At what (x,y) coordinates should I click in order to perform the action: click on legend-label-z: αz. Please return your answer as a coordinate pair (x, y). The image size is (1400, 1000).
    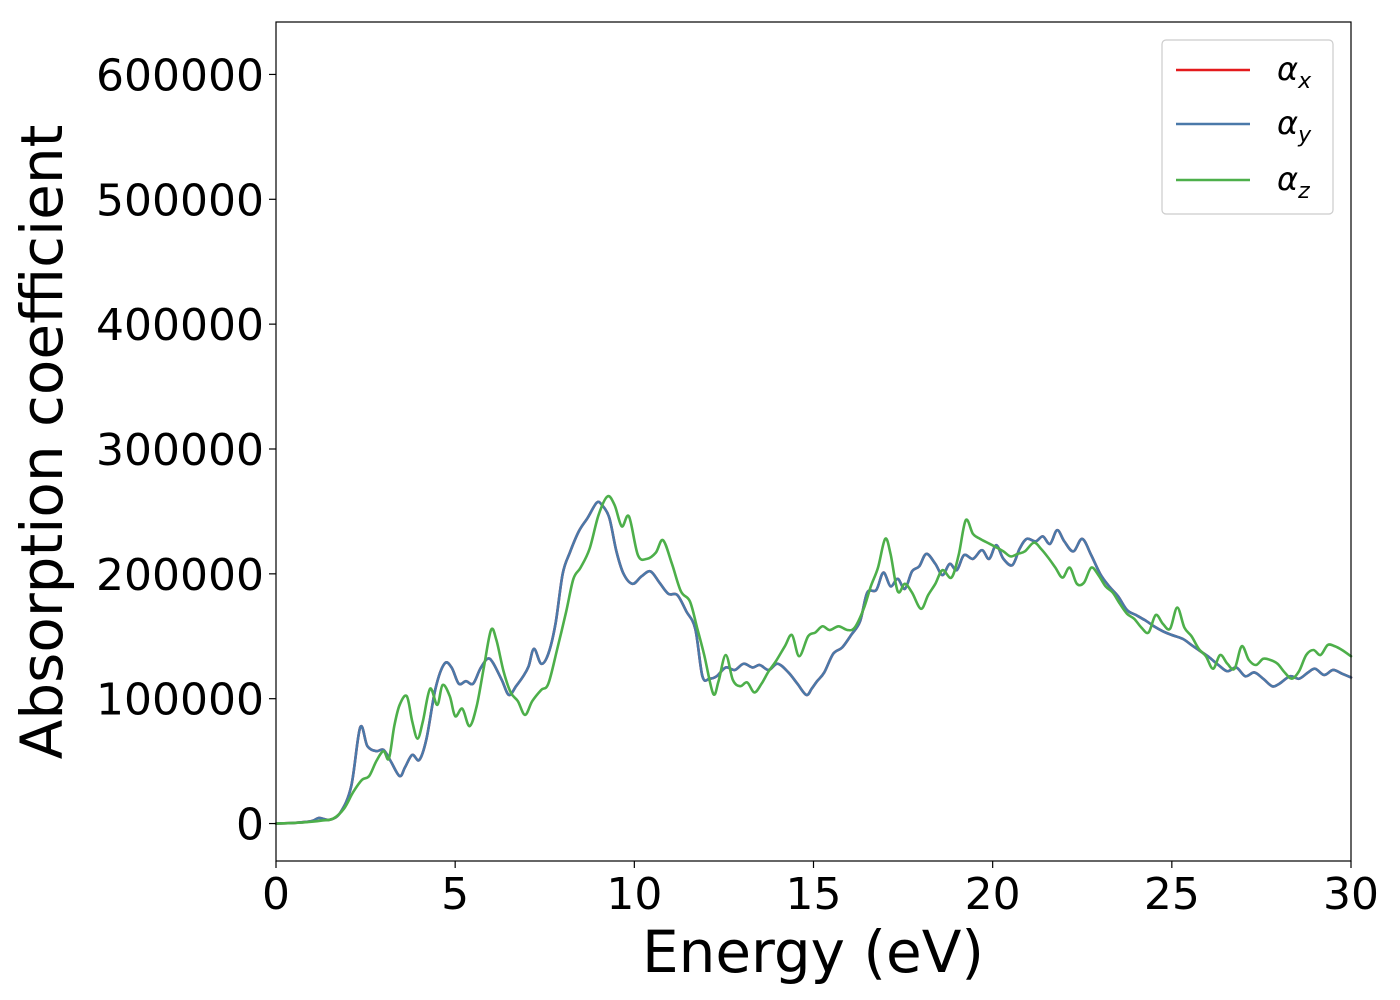
    Looking at the image, I should click on (1293, 182).